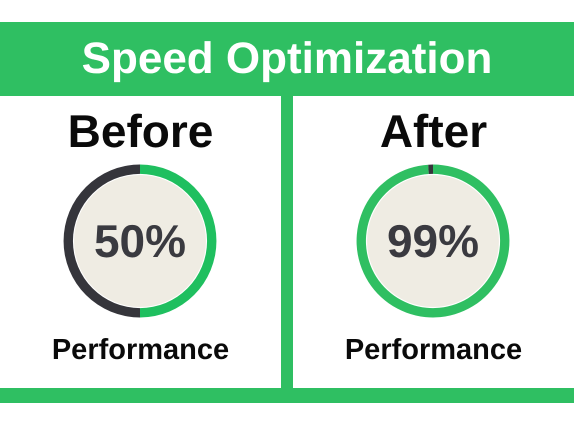 The height and width of the screenshot is (424, 574). What do you see at coordinates (433, 131) in the screenshot?
I see `chart-title: After` at bounding box center [433, 131].